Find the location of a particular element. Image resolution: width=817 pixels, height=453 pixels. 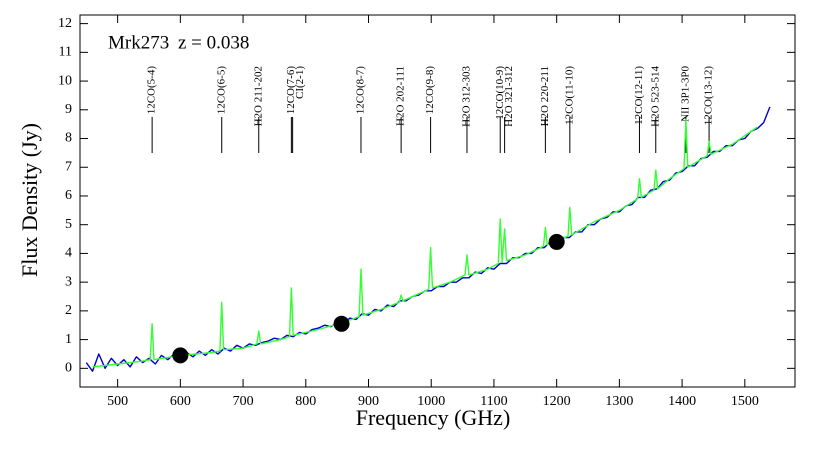

y-tick-label: 12 is located at coordinates (65, 23).